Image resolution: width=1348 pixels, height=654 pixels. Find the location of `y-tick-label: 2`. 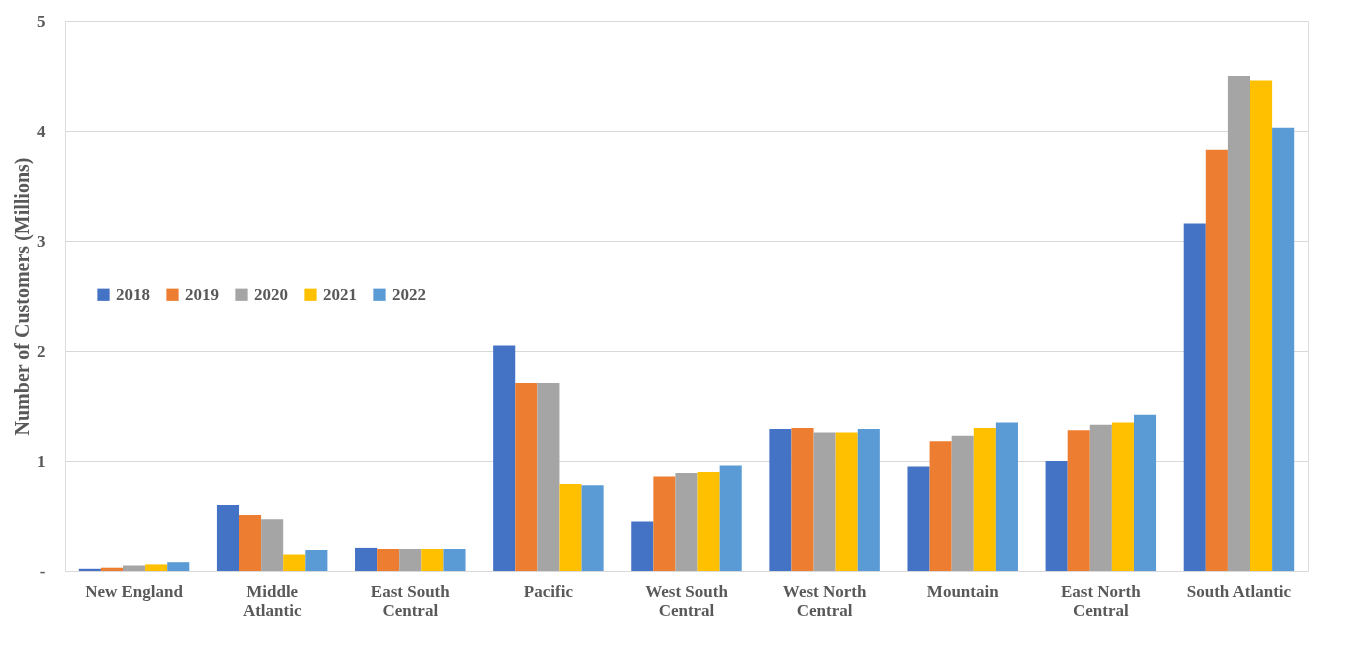

y-tick-label: 2 is located at coordinates (41, 351).